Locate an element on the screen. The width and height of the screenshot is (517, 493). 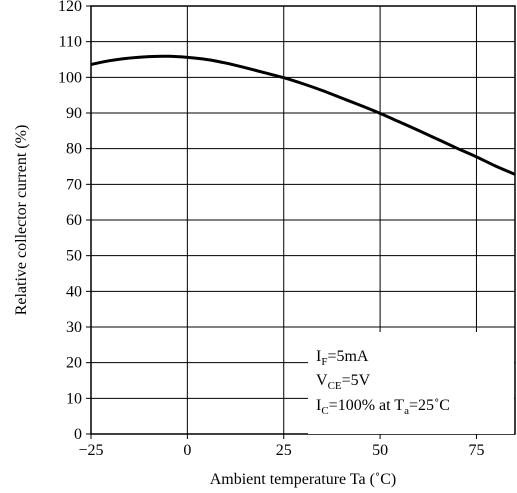
y-tick-label: 0 is located at coordinates (78, 434).